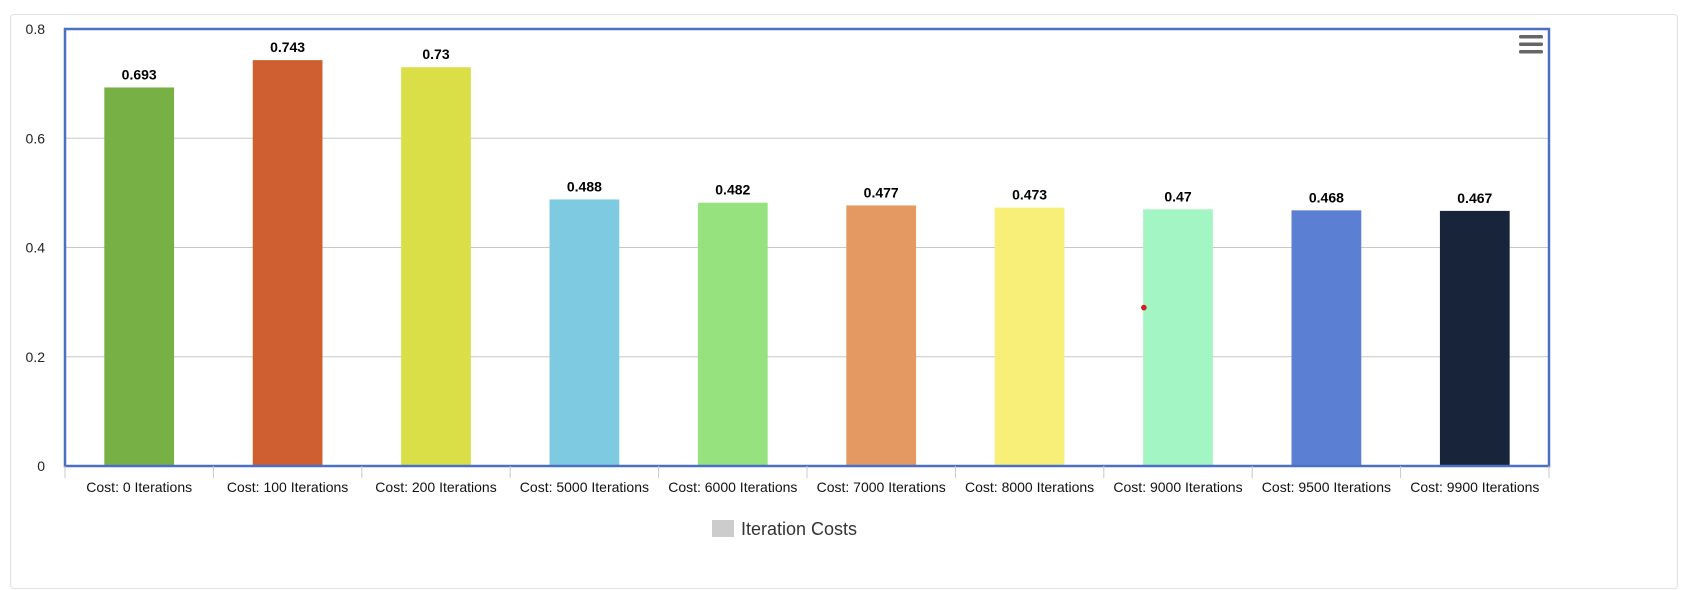 This screenshot has width=1681, height=590. Describe the element at coordinates (1177, 196) in the screenshot. I see `data-label: 0.47` at that location.